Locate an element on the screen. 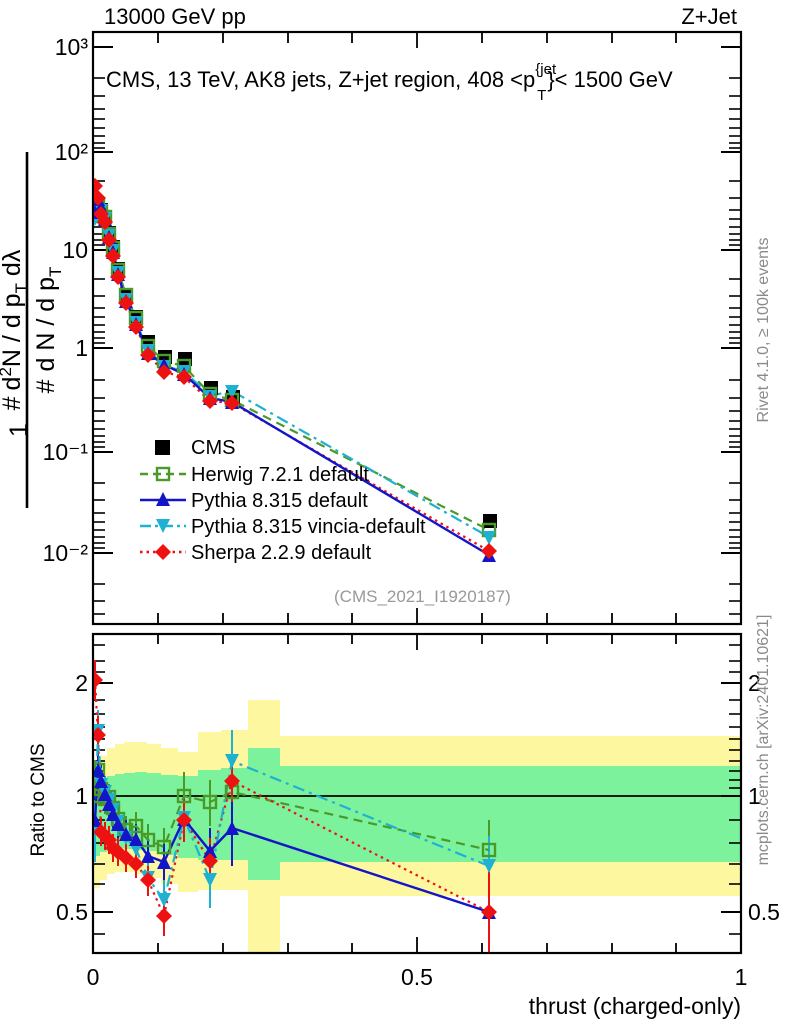 This screenshot has width=786, height=1024. y-axis-label-one: 1 is located at coordinates (19, 430).